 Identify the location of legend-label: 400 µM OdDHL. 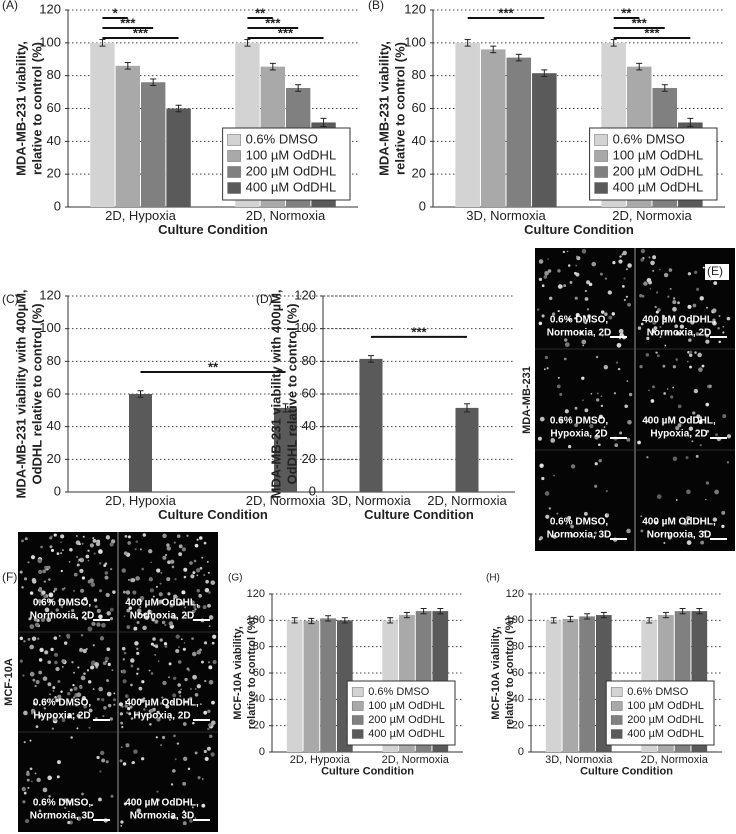
(665, 734).